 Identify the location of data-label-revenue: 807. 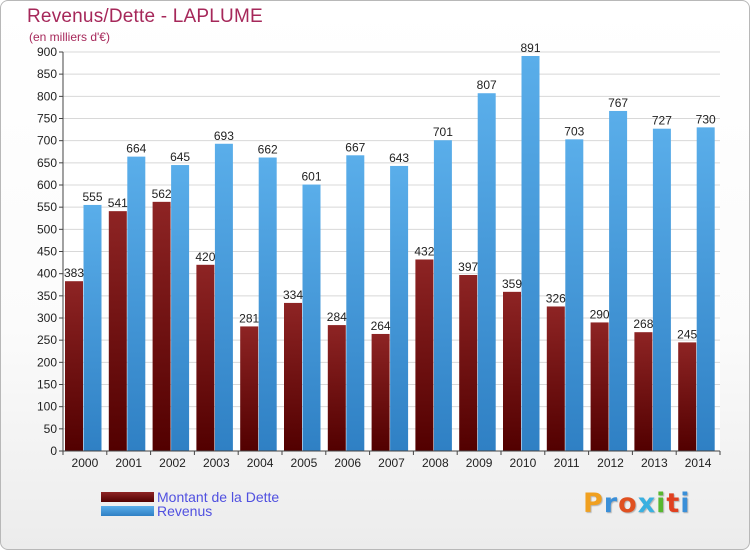
(487, 85).